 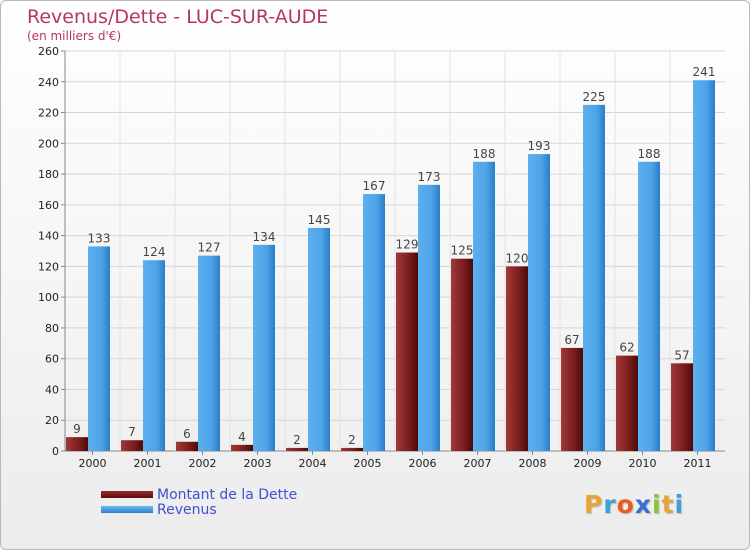 What do you see at coordinates (154, 252) in the screenshot?
I see `data-label: 124` at bounding box center [154, 252].